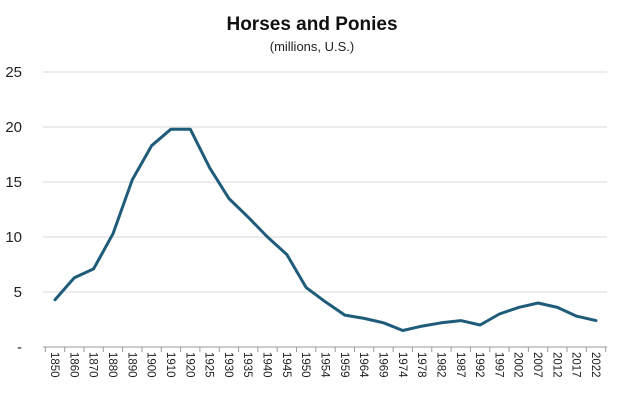 The height and width of the screenshot is (401, 624). What do you see at coordinates (537, 365) in the screenshot?
I see `x-tick-label: 2007` at bounding box center [537, 365].